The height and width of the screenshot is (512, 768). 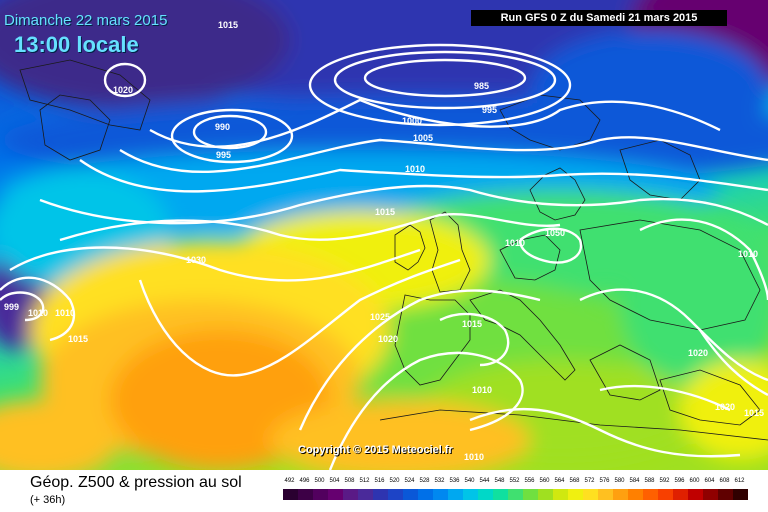 What do you see at coordinates (544, 481) in the screenshot?
I see `scale-label: 560` at bounding box center [544, 481].